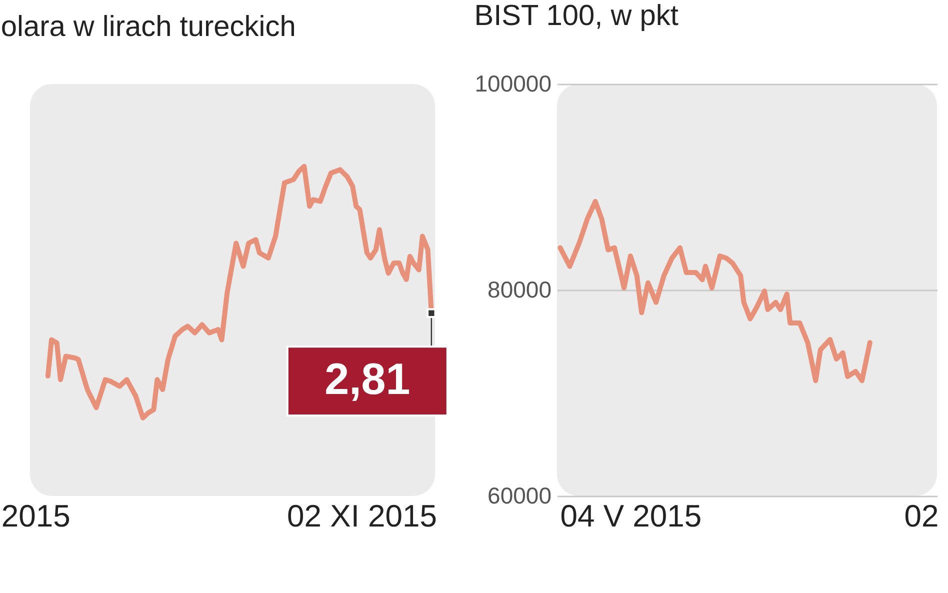  I want to click on y-tick-label: 60000, so click(520, 495).